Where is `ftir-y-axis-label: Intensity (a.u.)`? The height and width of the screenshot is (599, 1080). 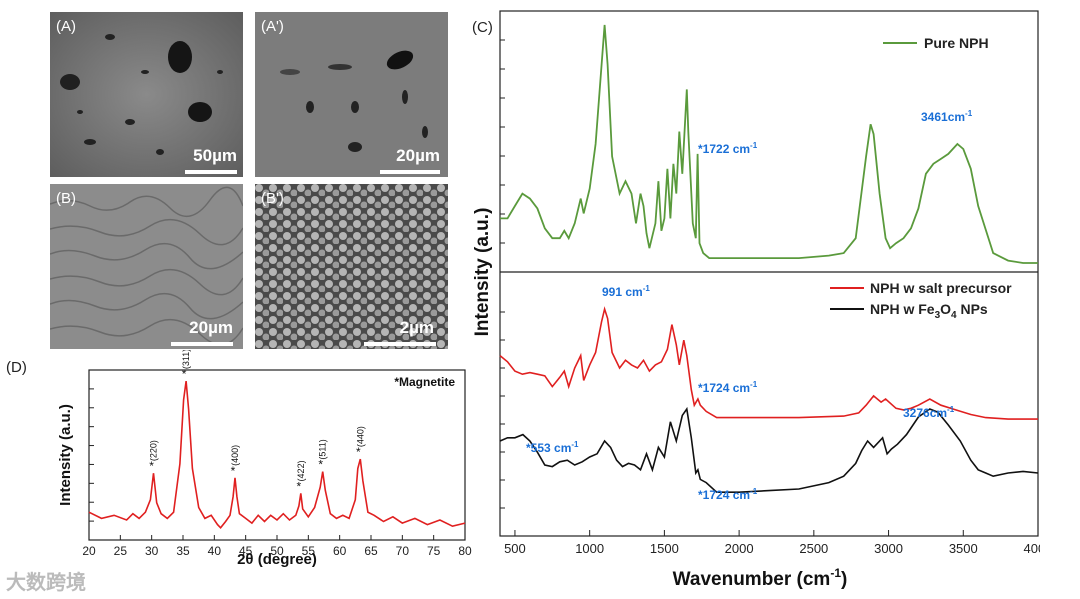 ftir-y-axis-label: Intensity (a.u.) is located at coordinates (482, 272).